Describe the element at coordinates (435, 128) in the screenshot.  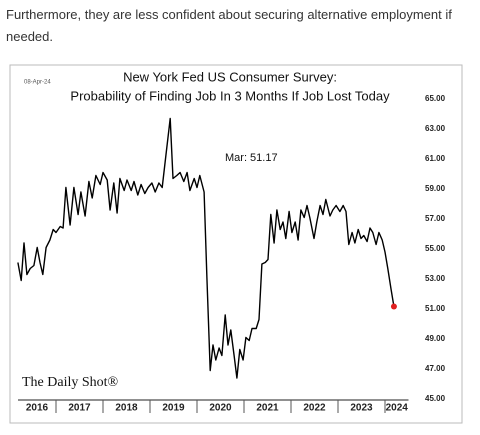
I see `y-tick-label: 63.00` at that location.